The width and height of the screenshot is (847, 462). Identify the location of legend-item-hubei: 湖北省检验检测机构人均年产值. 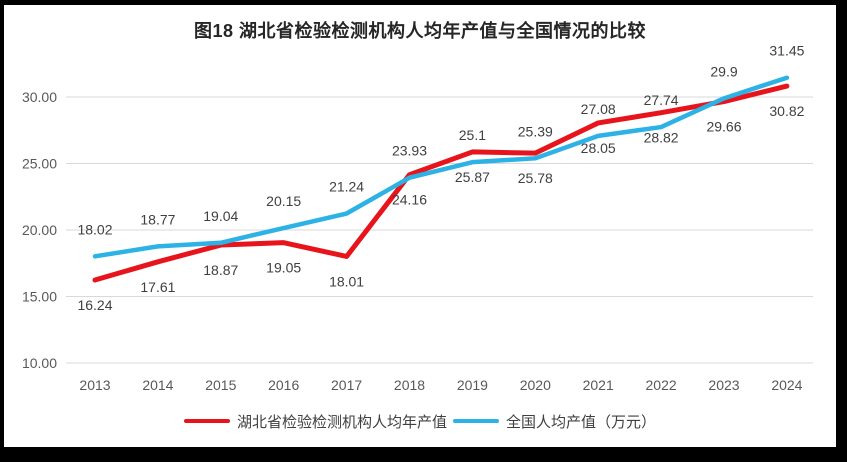
(315, 421).